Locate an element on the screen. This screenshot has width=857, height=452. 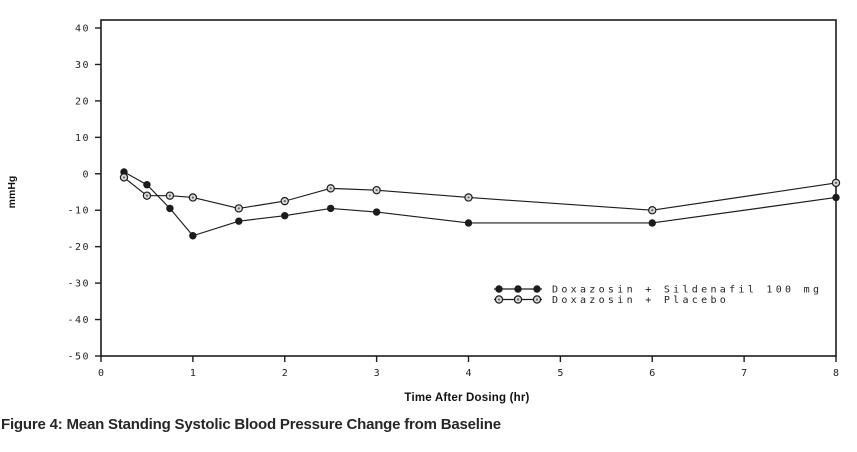
x-tick-label: 3 is located at coordinates (377, 373).